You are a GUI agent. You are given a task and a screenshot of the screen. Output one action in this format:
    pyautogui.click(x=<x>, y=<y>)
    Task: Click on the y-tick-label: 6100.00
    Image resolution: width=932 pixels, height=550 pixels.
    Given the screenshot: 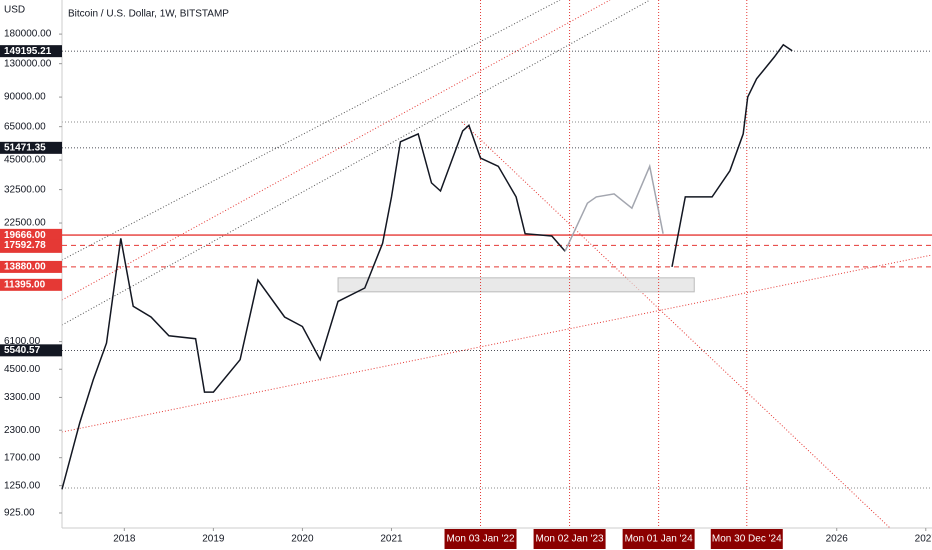 What is the action you would take?
    pyautogui.click(x=22, y=341)
    